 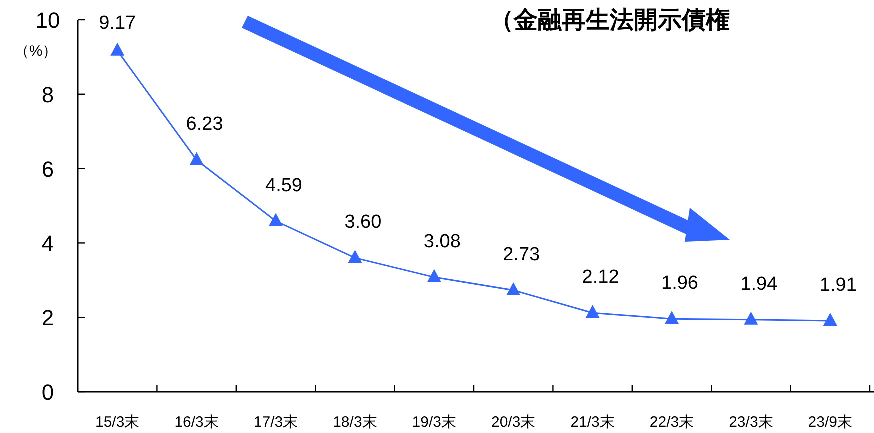 What do you see at coordinates (205, 125) in the screenshot?
I see `text: 6.23` at bounding box center [205, 125].